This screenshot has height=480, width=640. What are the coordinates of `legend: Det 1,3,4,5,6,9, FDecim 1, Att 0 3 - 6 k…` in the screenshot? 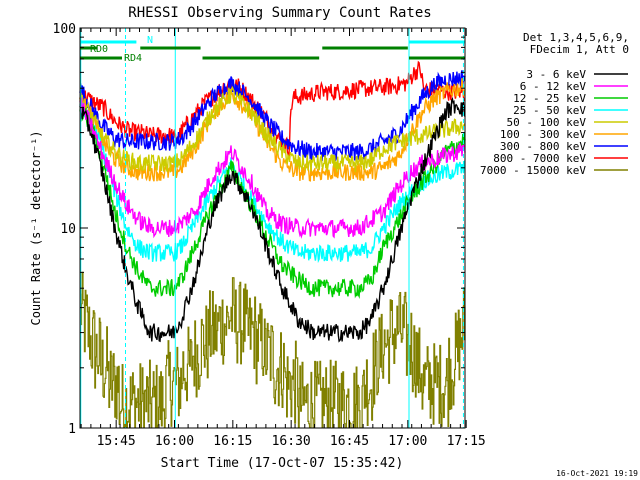 It's located at (554, 104).